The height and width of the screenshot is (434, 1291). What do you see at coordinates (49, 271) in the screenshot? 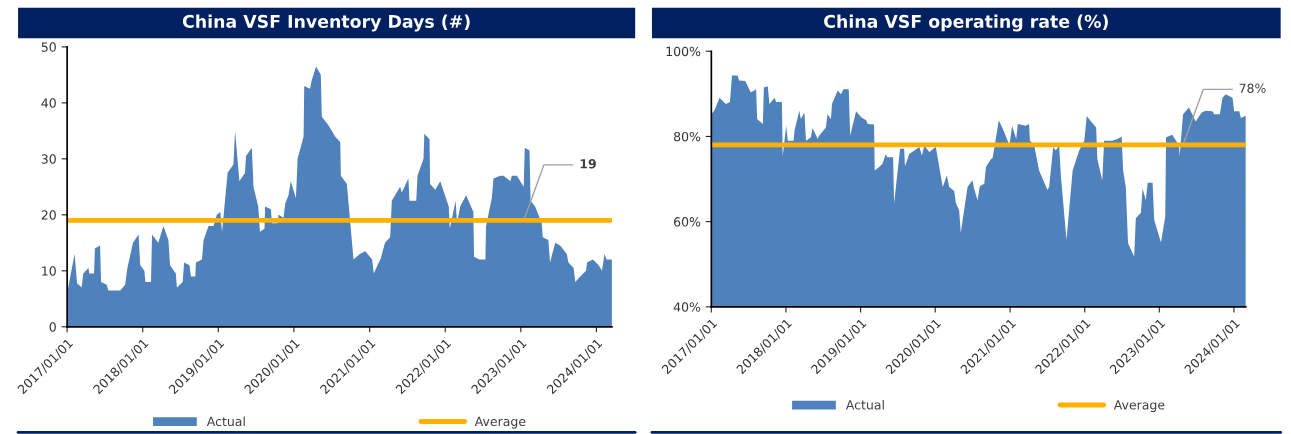
I see `y-tick-label: 10` at bounding box center [49, 271].